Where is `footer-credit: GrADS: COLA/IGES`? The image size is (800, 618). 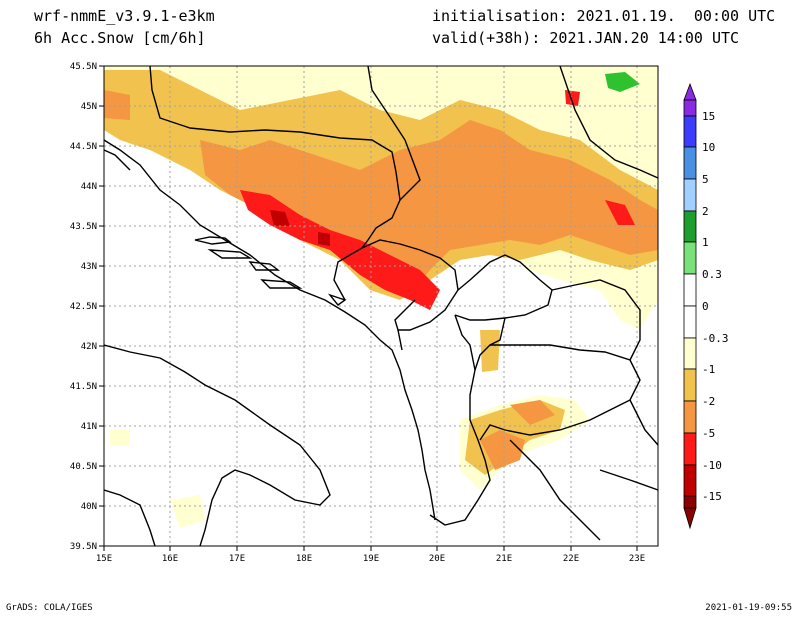
footer-credit: GrADS: COLA/IGES is located at coordinates (49, 608).